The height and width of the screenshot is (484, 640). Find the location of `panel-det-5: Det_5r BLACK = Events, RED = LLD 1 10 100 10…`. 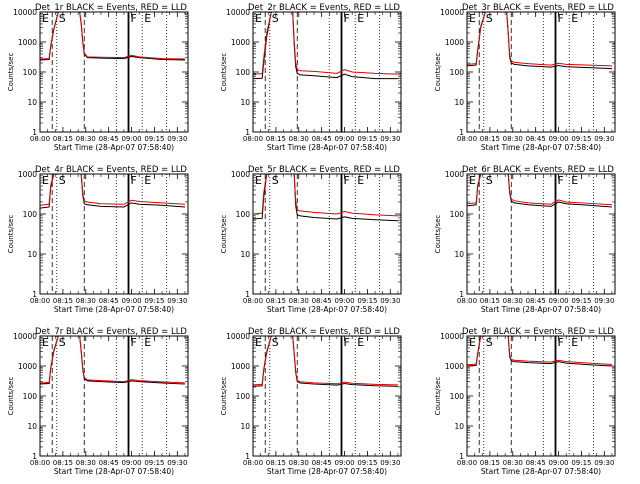

panel-det-5: Det_5r BLACK = Events, RED = LLD 1 10 100 10… is located at coordinates (311, 239).